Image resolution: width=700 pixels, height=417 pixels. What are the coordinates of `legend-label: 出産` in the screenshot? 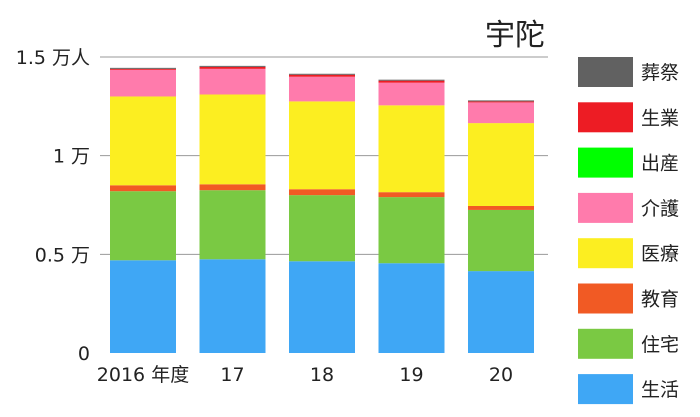 It's located at (660, 164).